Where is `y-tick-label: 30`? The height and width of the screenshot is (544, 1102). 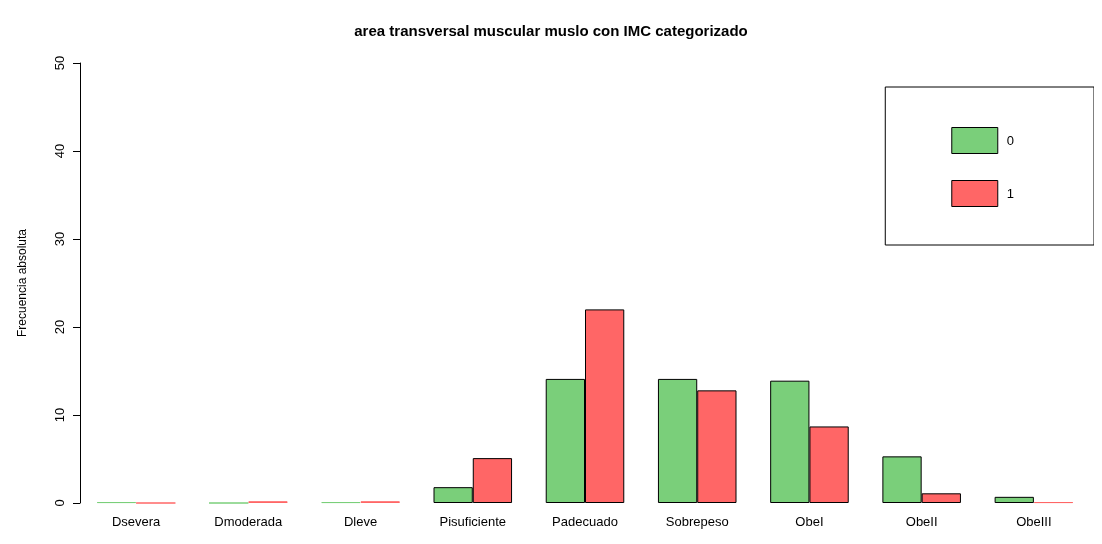 y-tick-label: 30 is located at coordinates (59, 239).